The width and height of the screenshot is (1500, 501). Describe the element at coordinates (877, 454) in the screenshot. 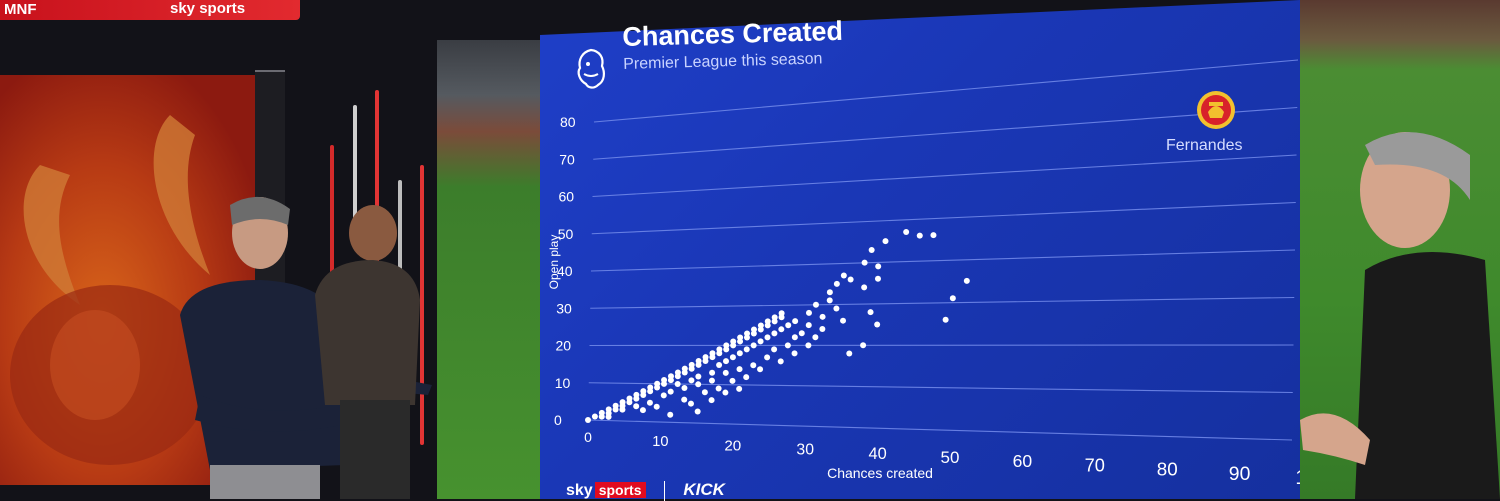

I see `x-tick-label: 40` at that location.